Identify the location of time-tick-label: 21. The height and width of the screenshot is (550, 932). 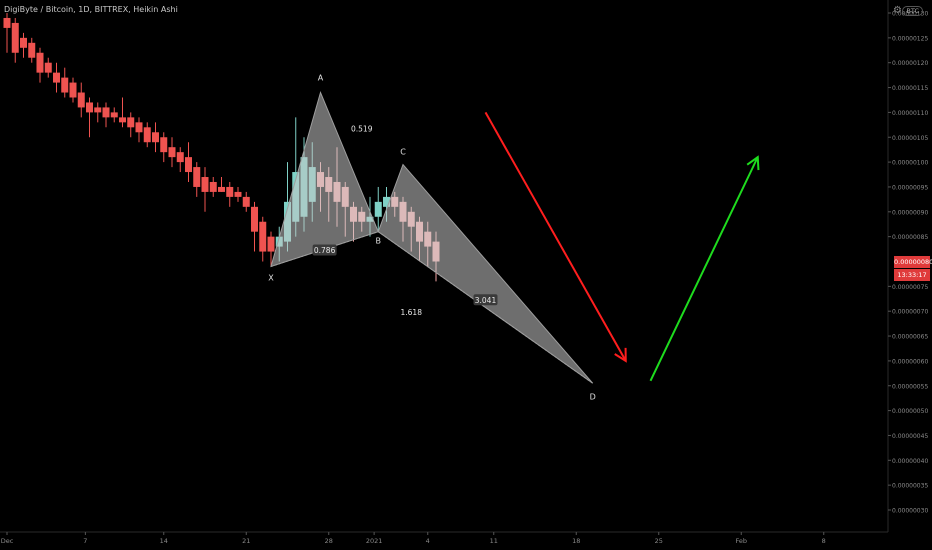
(246, 541).